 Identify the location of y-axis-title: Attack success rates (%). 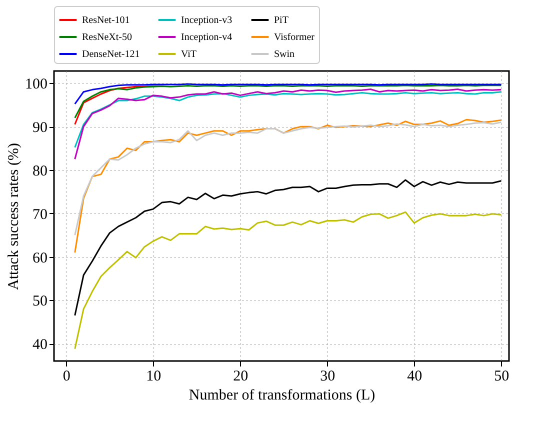
(14, 216).